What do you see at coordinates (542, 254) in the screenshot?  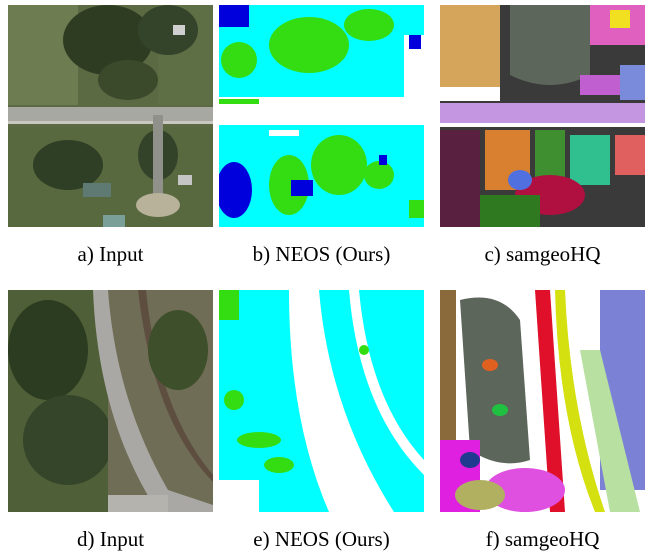 I see `panel-caption: c) samgeoHQ` at bounding box center [542, 254].